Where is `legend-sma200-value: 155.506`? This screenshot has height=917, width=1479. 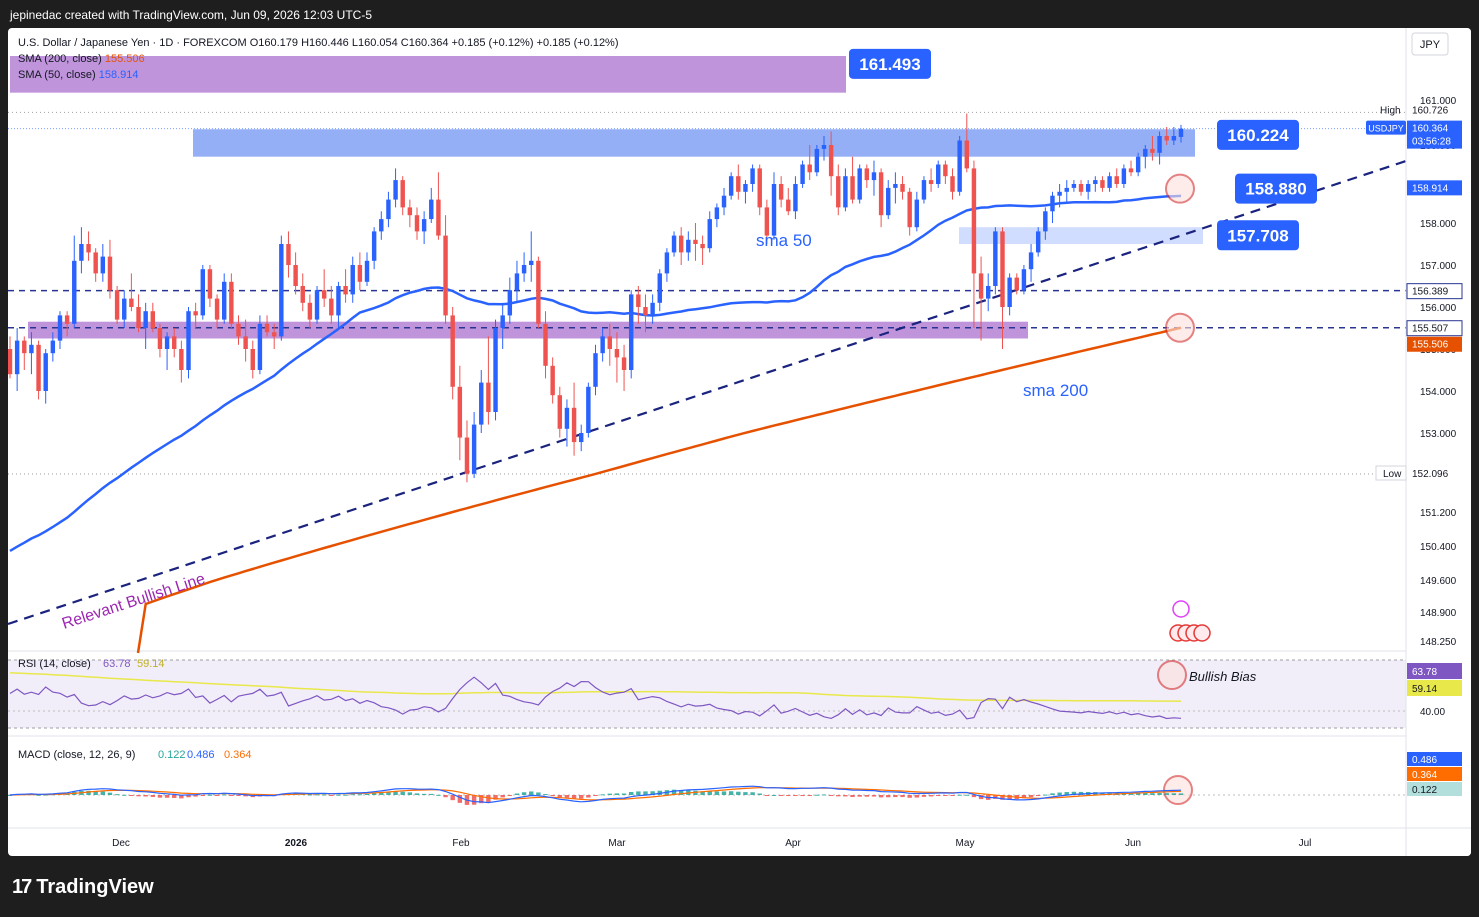 legend-sma200-value: 155.506 is located at coordinates (124, 59).